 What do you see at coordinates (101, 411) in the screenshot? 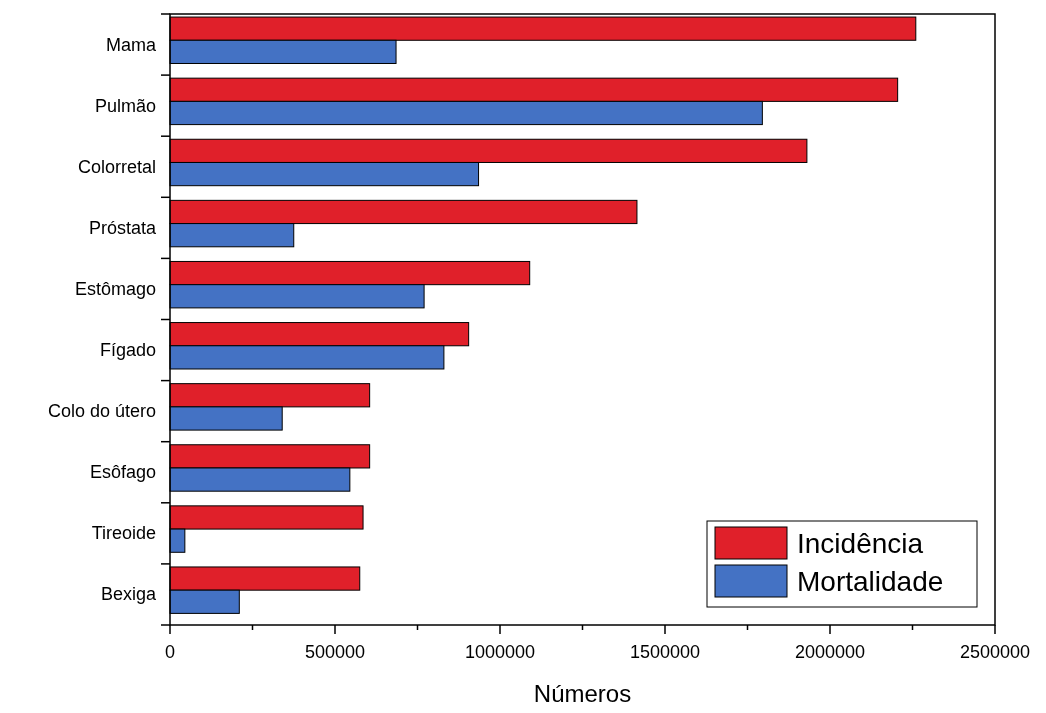
I see `y-tick-label: Colo do útero` at bounding box center [101, 411].